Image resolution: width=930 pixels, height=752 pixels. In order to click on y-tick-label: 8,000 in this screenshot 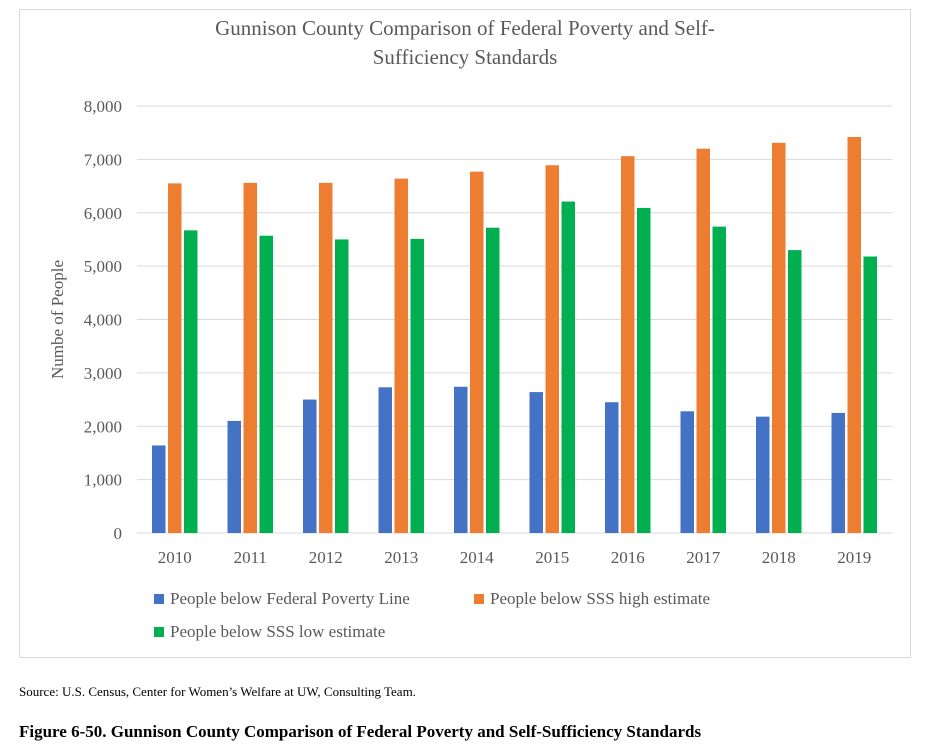, I will do `click(103, 106)`.